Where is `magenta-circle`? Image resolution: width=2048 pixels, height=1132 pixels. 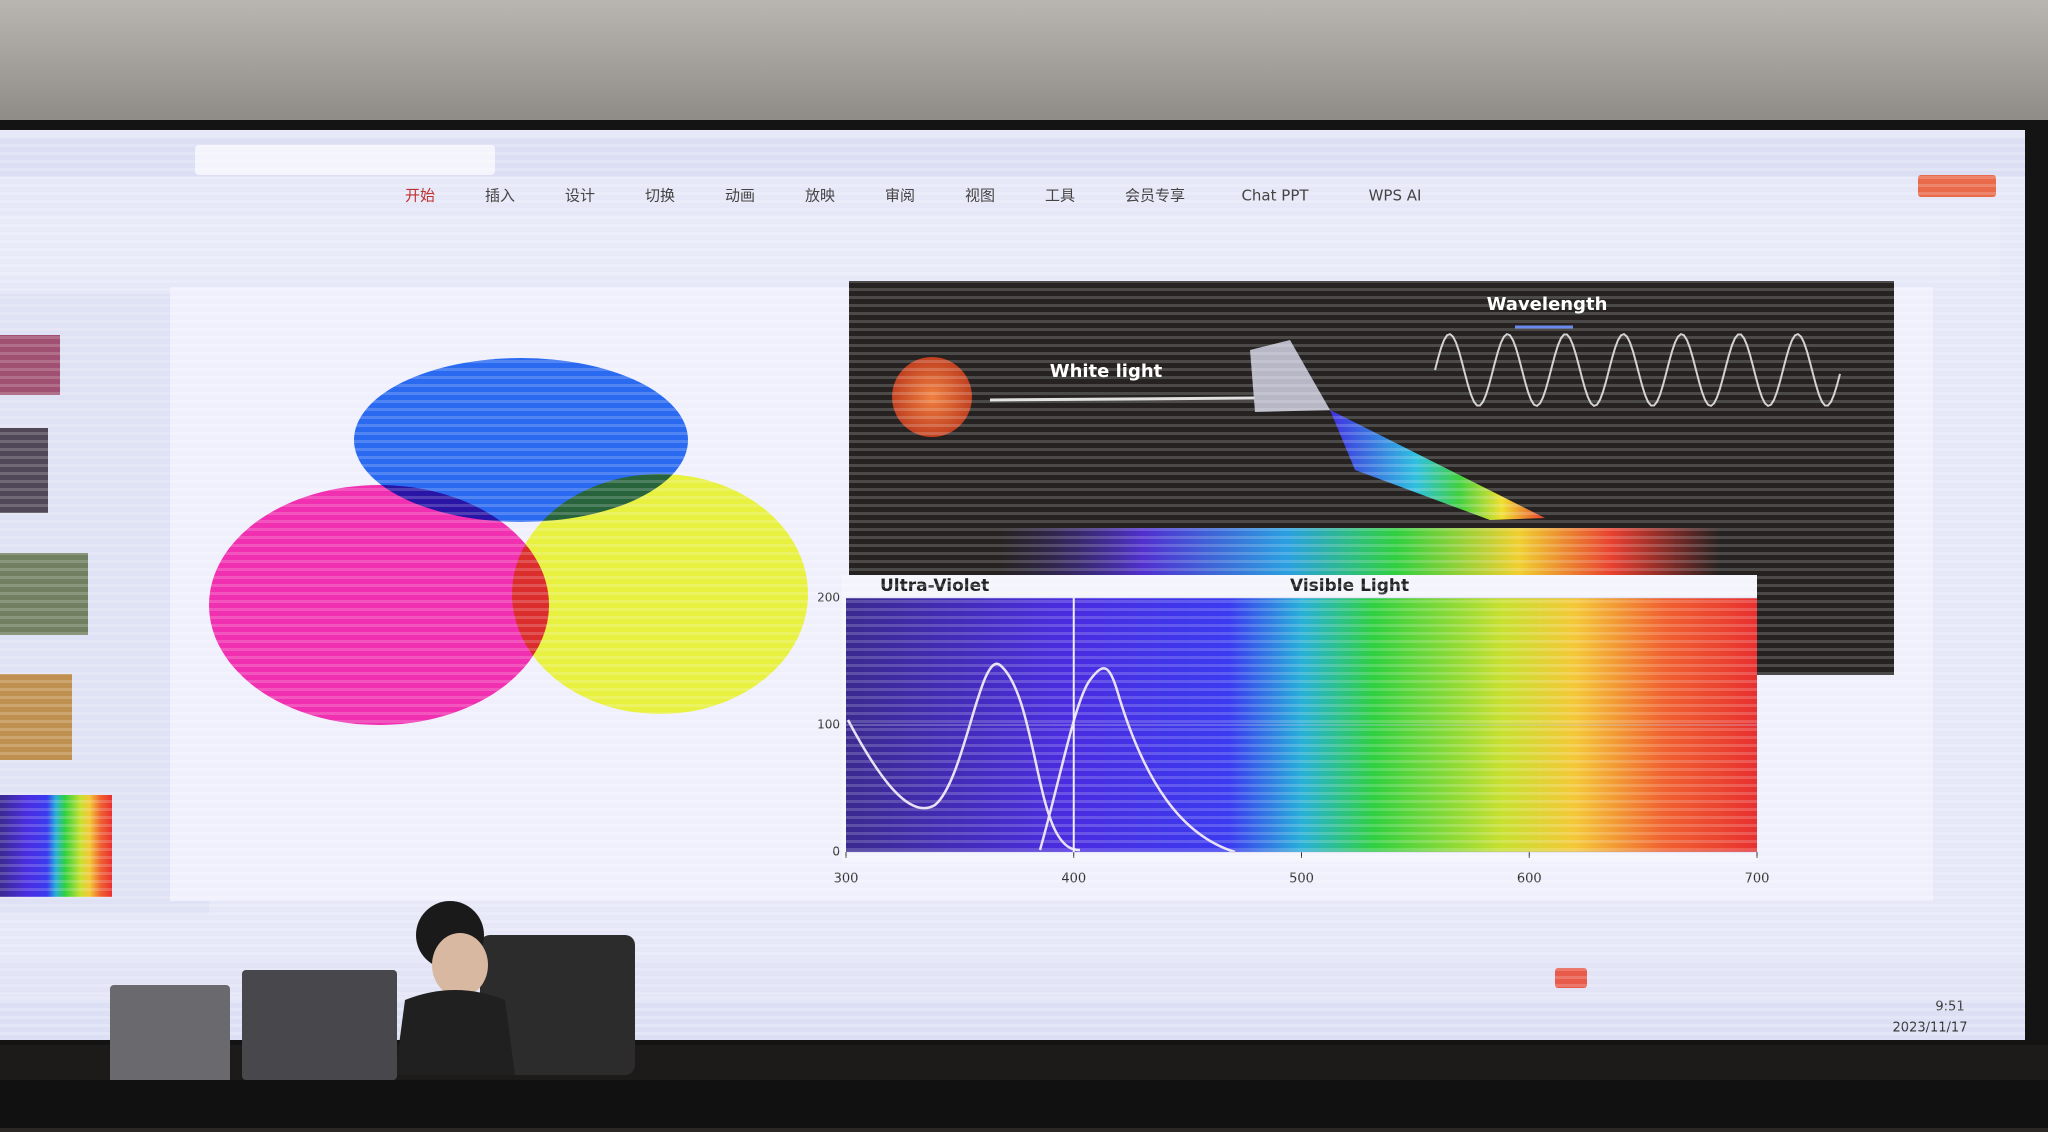
magenta-circle is located at coordinates (379, 605).